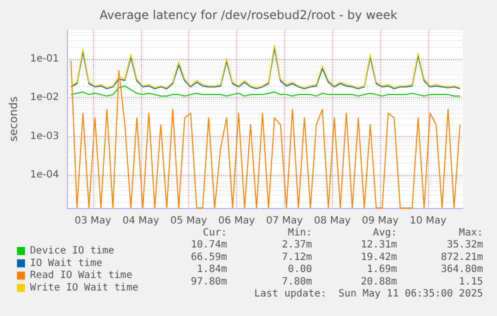  What do you see at coordinates (385, 233) in the screenshot?
I see `text: Avg:` at bounding box center [385, 233].